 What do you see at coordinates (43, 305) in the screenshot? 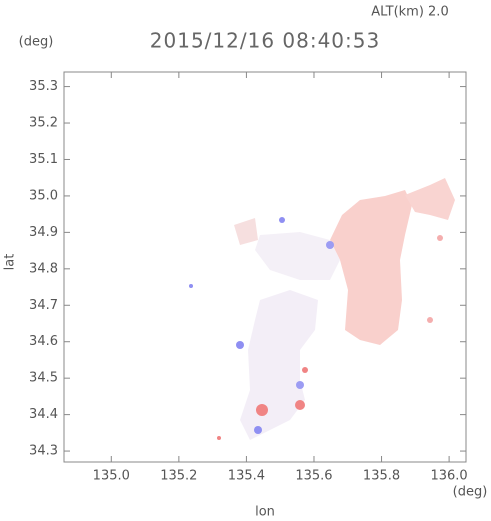
I see `y-tick-label: 34.7` at bounding box center [43, 305].